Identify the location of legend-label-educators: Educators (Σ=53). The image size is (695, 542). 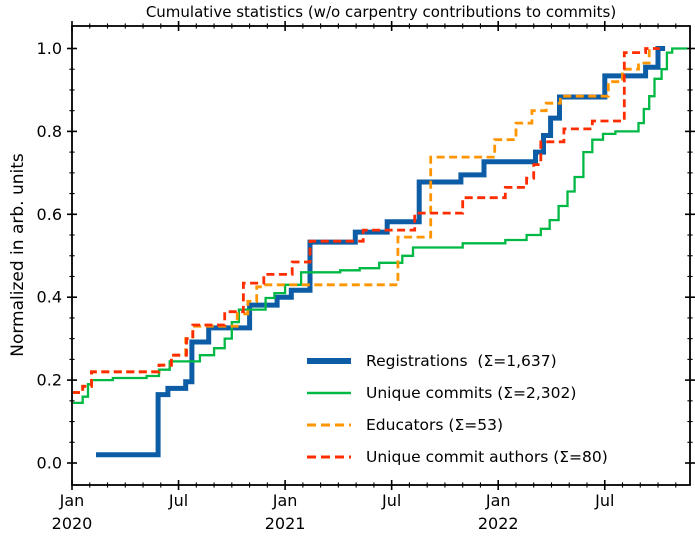
(435, 424).